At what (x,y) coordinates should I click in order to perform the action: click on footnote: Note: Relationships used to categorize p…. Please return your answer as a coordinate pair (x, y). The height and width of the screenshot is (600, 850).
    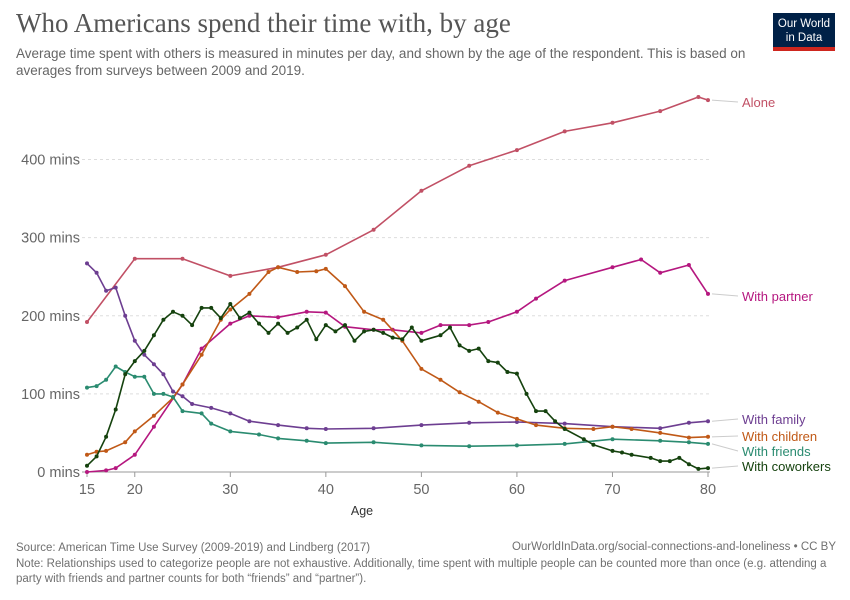
    Looking at the image, I should click on (421, 571).